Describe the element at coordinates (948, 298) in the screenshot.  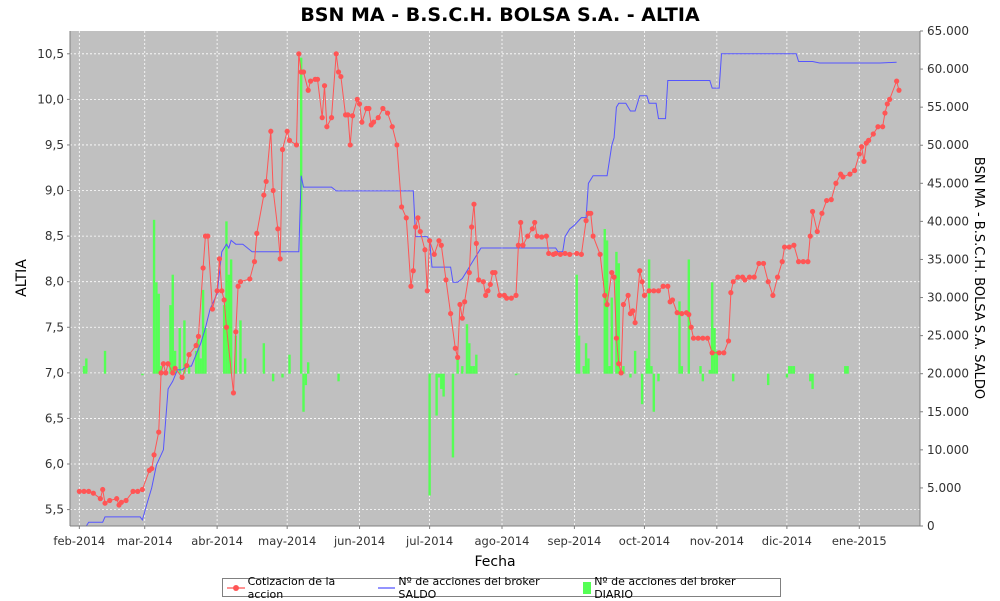
I see `y-right-tick-label: 30.000` at that location.